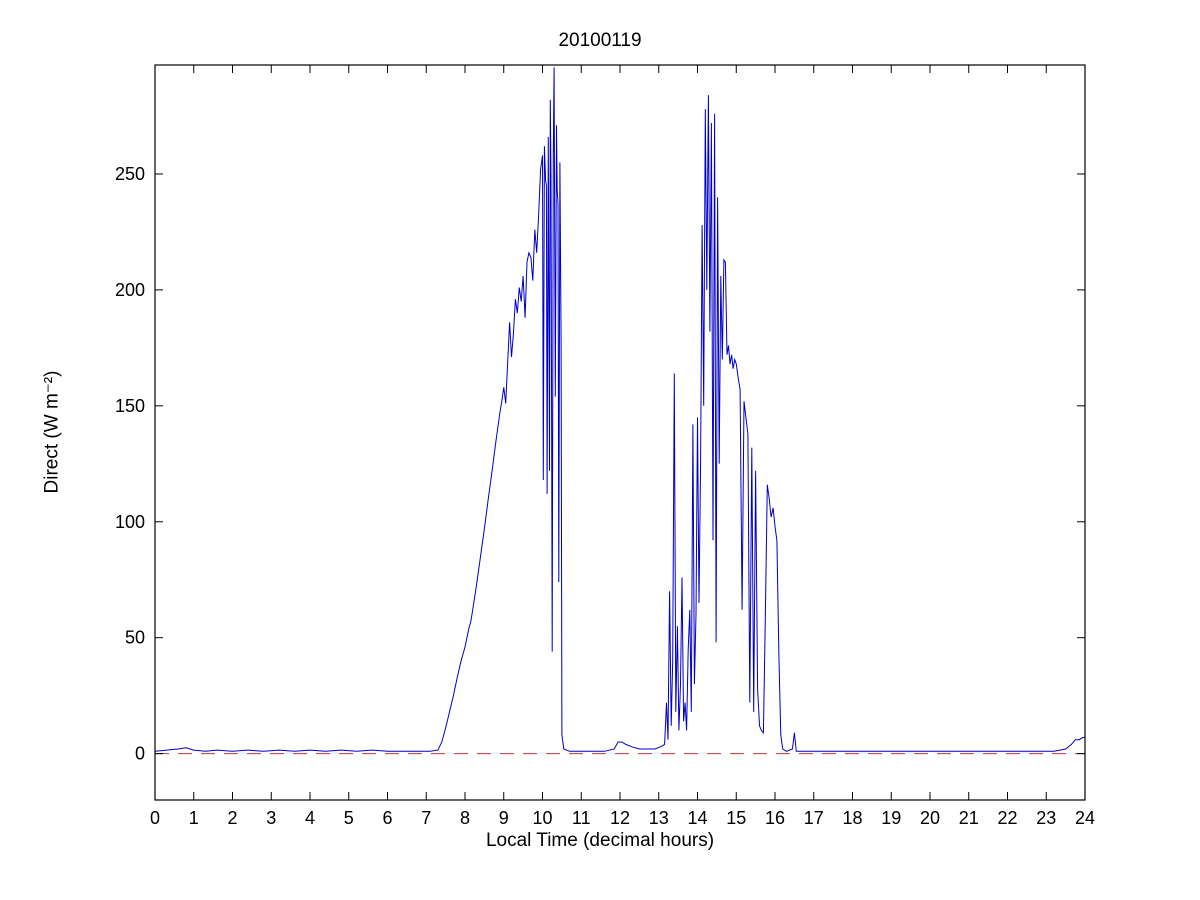 The image size is (1200, 900). I want to click on x-tick-label: 17, so click(814, 818).